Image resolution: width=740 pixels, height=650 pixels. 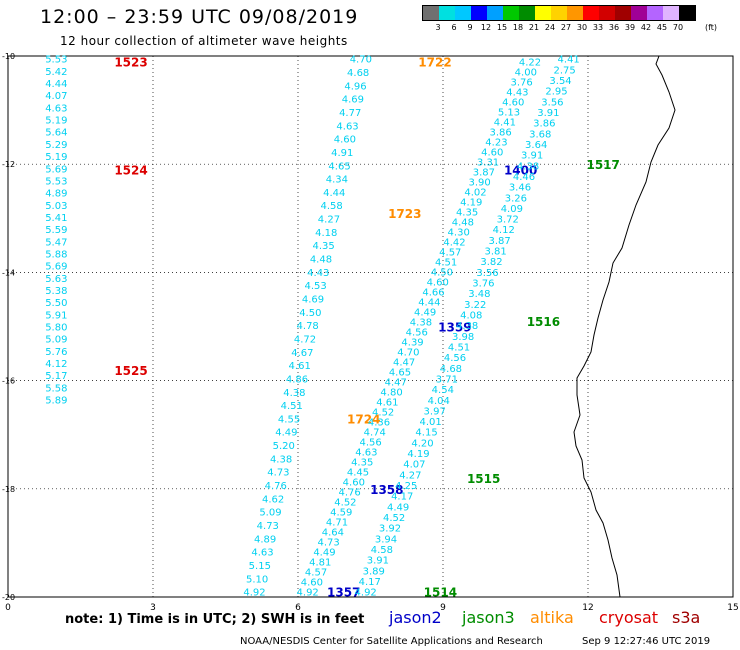 What do you see at coordinates (326, 233) in the screenshot?
I see `swh-value-label: 4.18` at bounding box center [326, 233].